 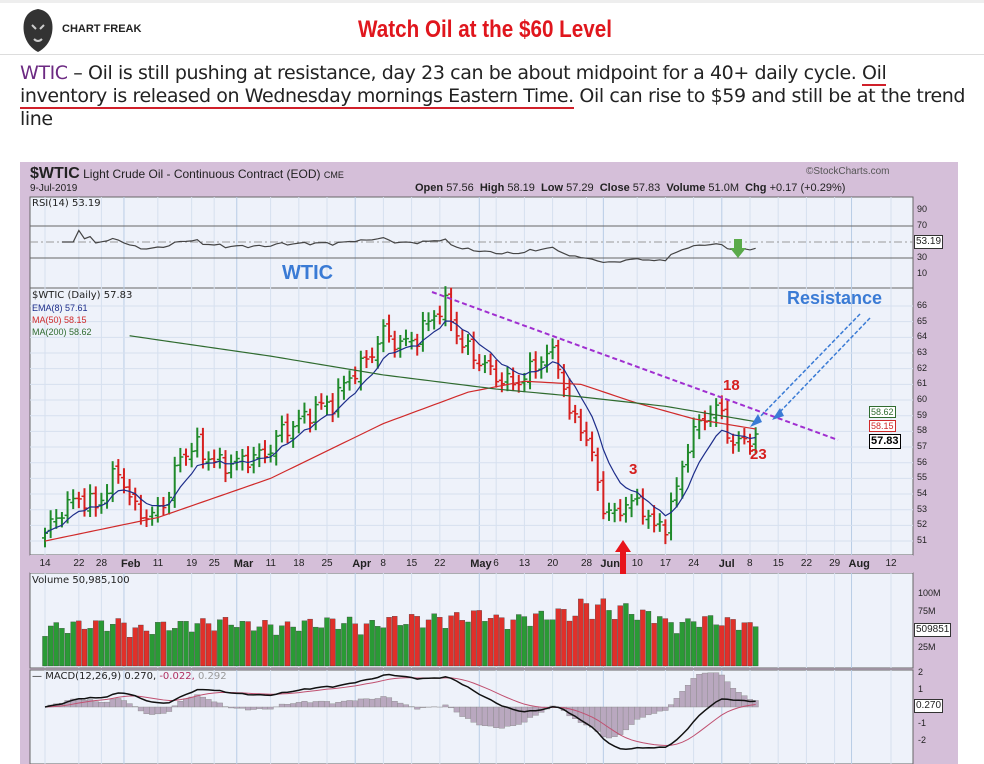 I want to click on date-tick: 22, so click(x=806, y=563).